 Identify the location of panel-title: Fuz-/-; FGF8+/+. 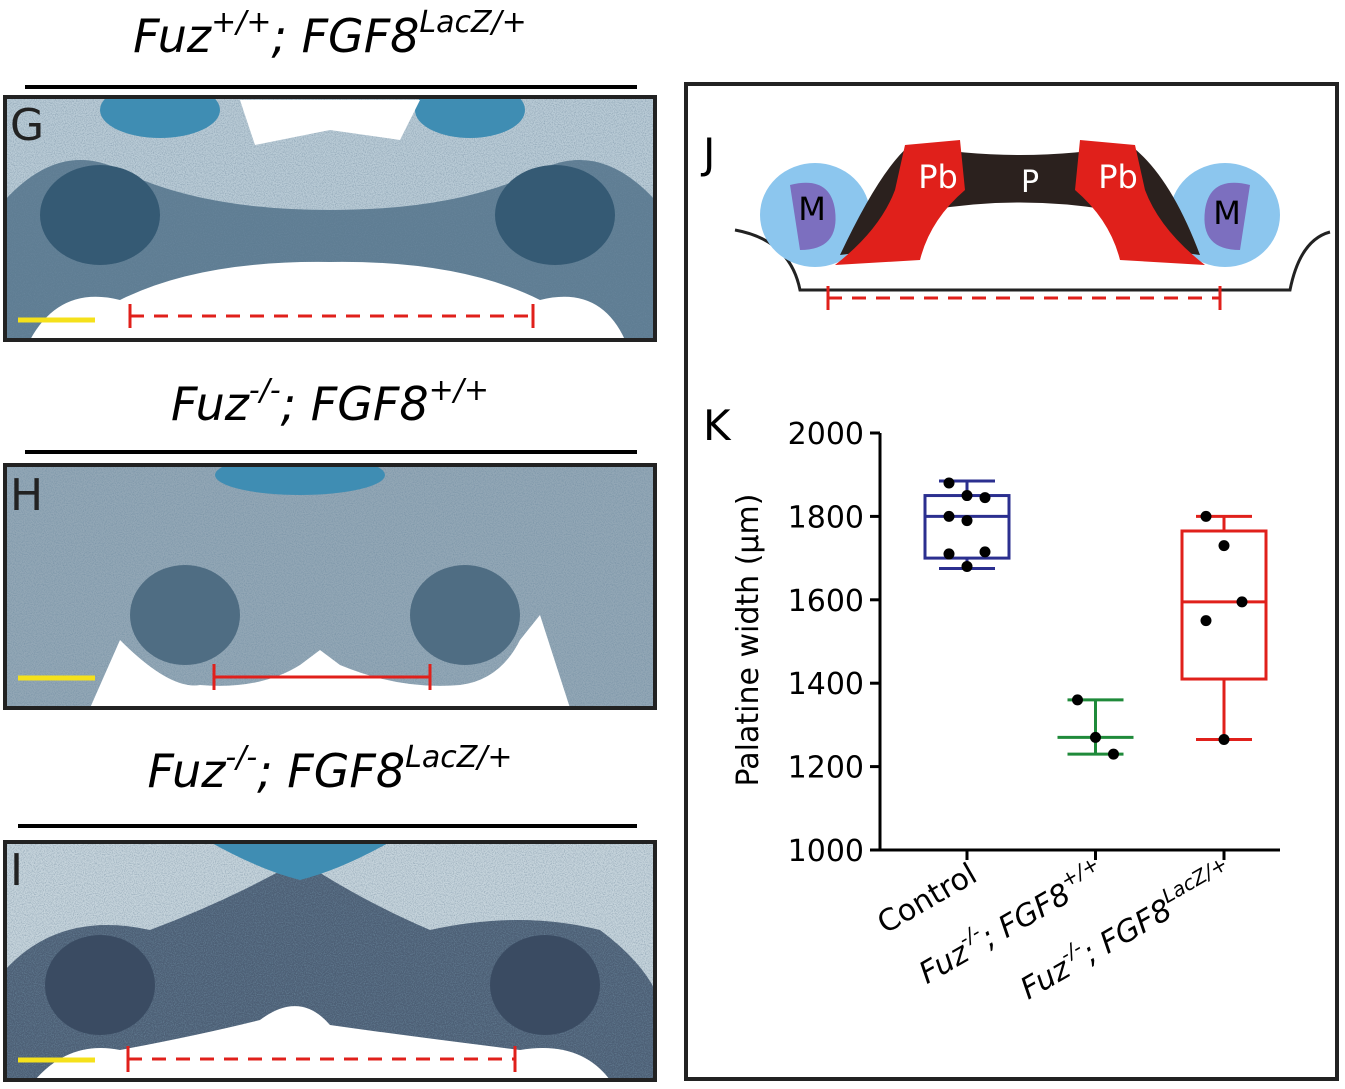
(330, 402).